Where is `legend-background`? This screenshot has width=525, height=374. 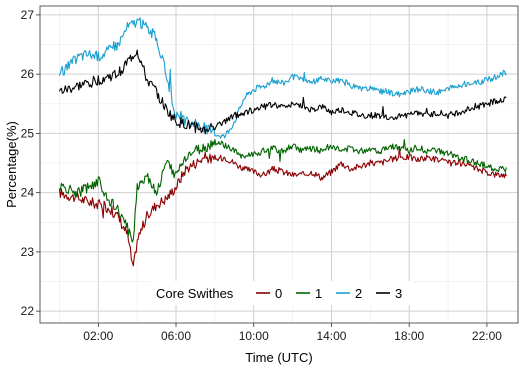
legend-background is located at coordinates (281, 293).